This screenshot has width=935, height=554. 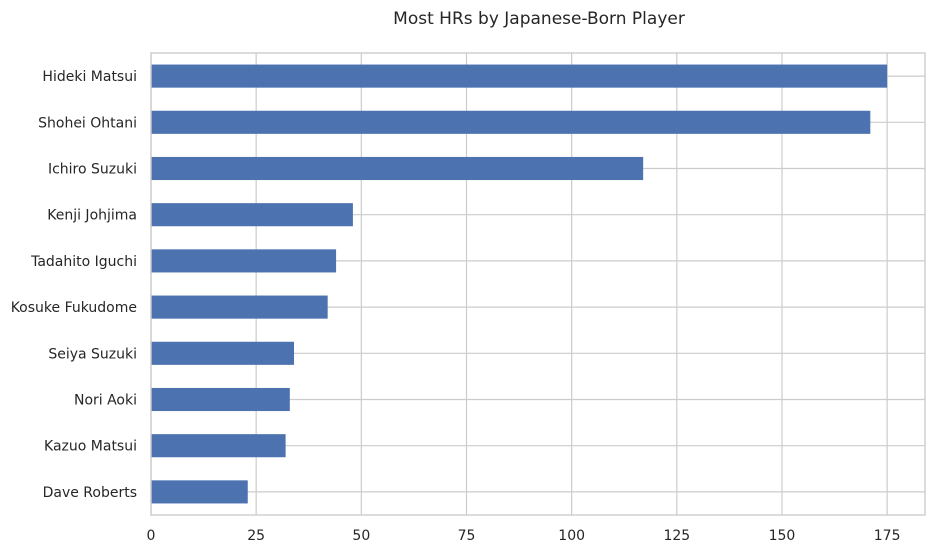 What do you see at coordinates (220, 399) in the screenshot?
I see `bar-nori-aoki` at bounding box center [220, 399].